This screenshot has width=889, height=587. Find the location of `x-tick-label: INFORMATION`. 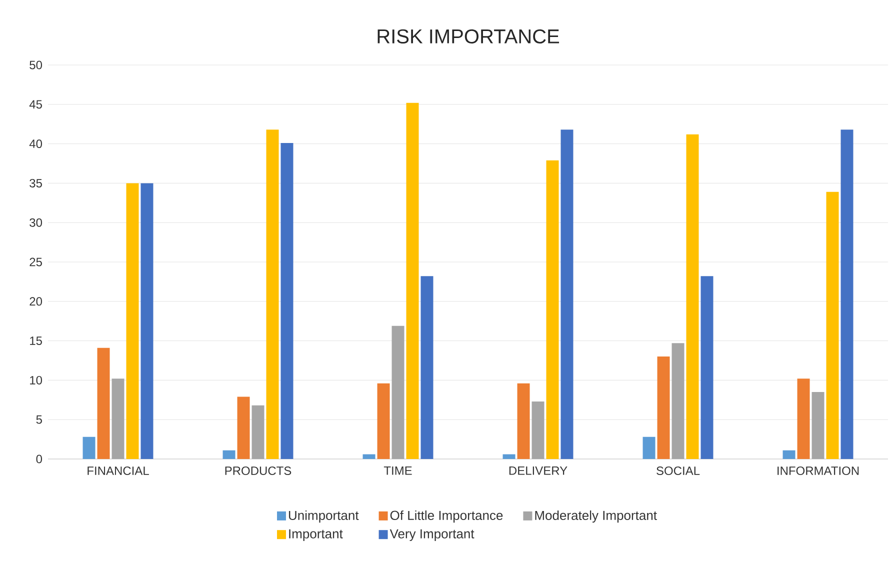

x-tick-label: INFORMATION is located at coordinates (818, 471).